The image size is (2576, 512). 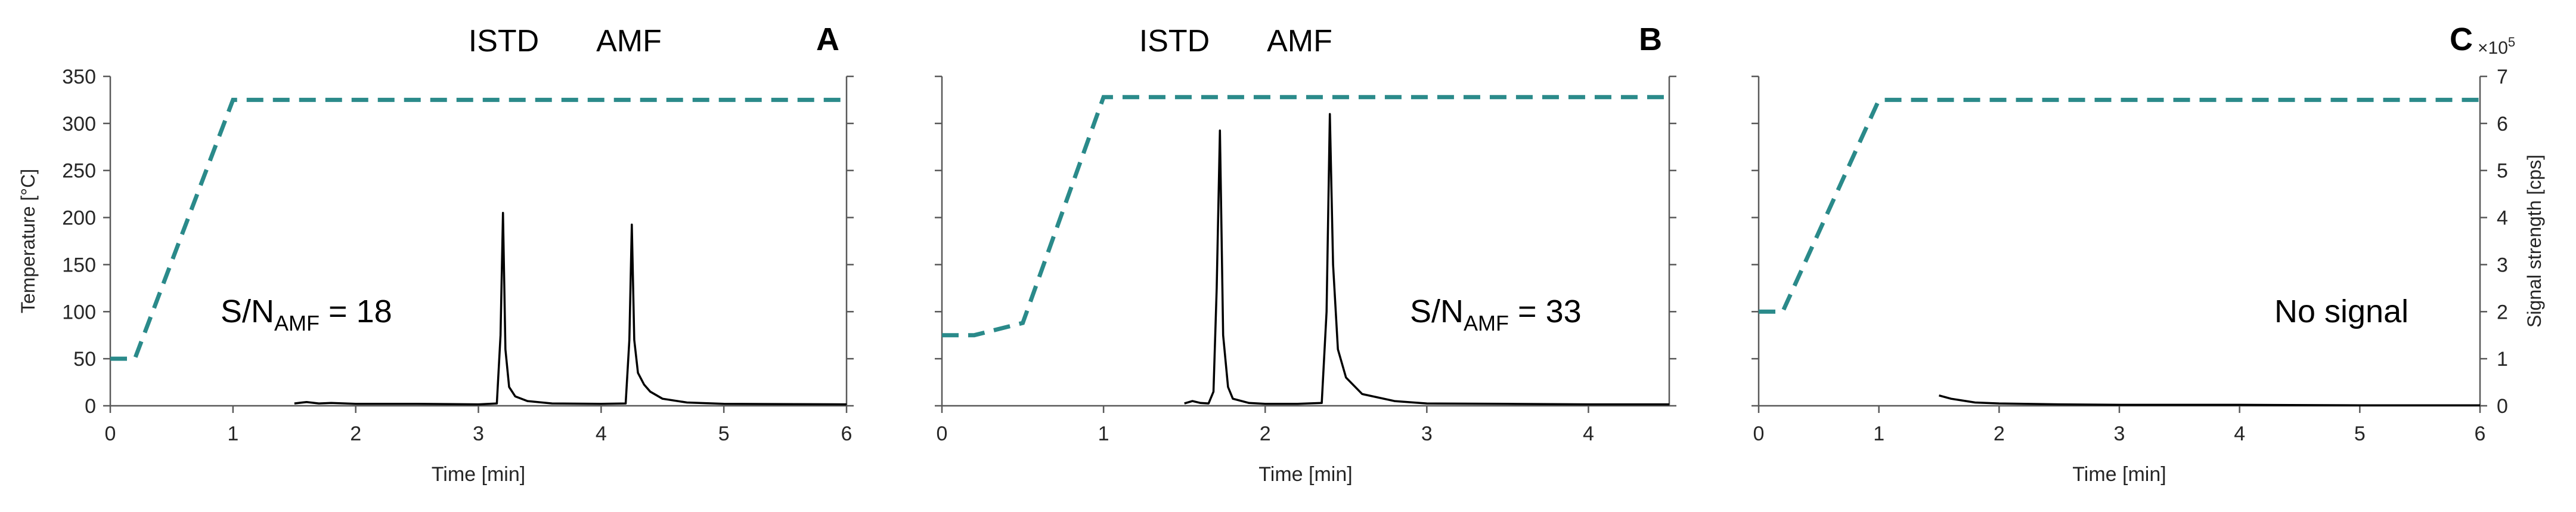 What do you see at coordinates (2502, 406) in the screenshot?
I see `right-tick-label: 0` at bounding box center [2502, 406].